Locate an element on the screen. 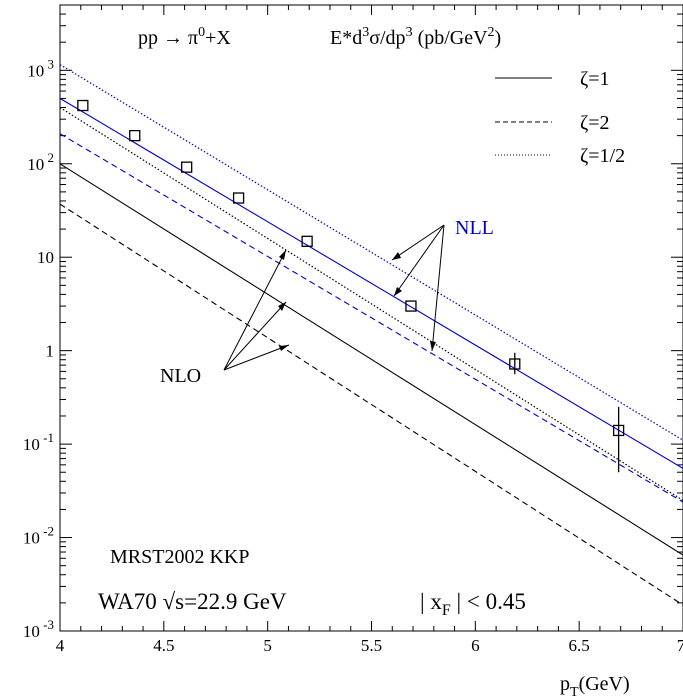 This screenshot has width=683, height=698. y-tick-label: 1 is located at coordinates (50, 351).